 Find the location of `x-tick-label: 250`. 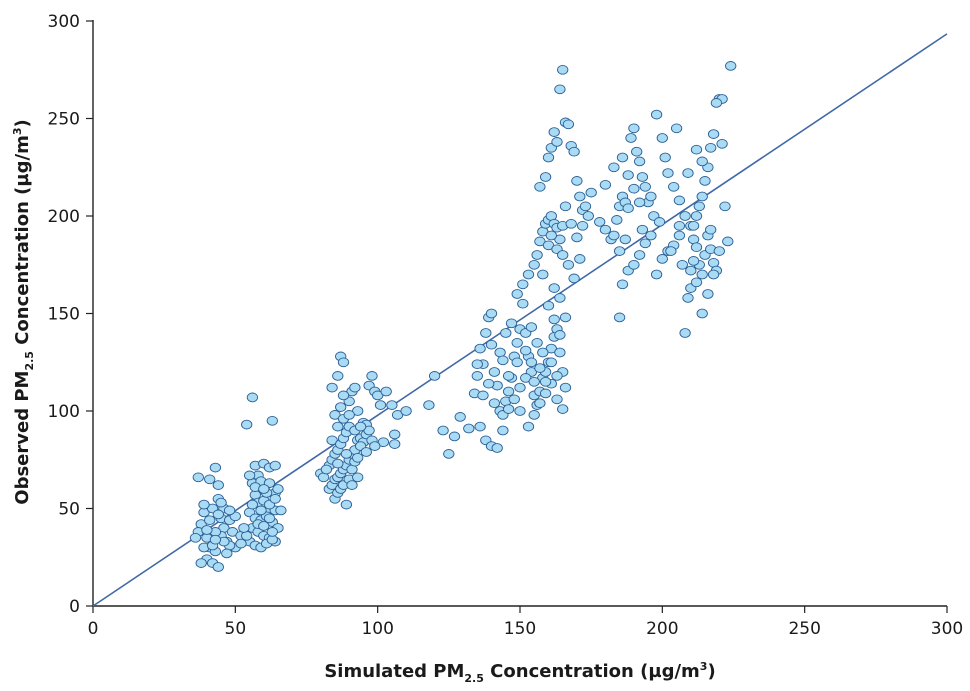

x-tick-label: 250 is located at coordinates (804, 629).